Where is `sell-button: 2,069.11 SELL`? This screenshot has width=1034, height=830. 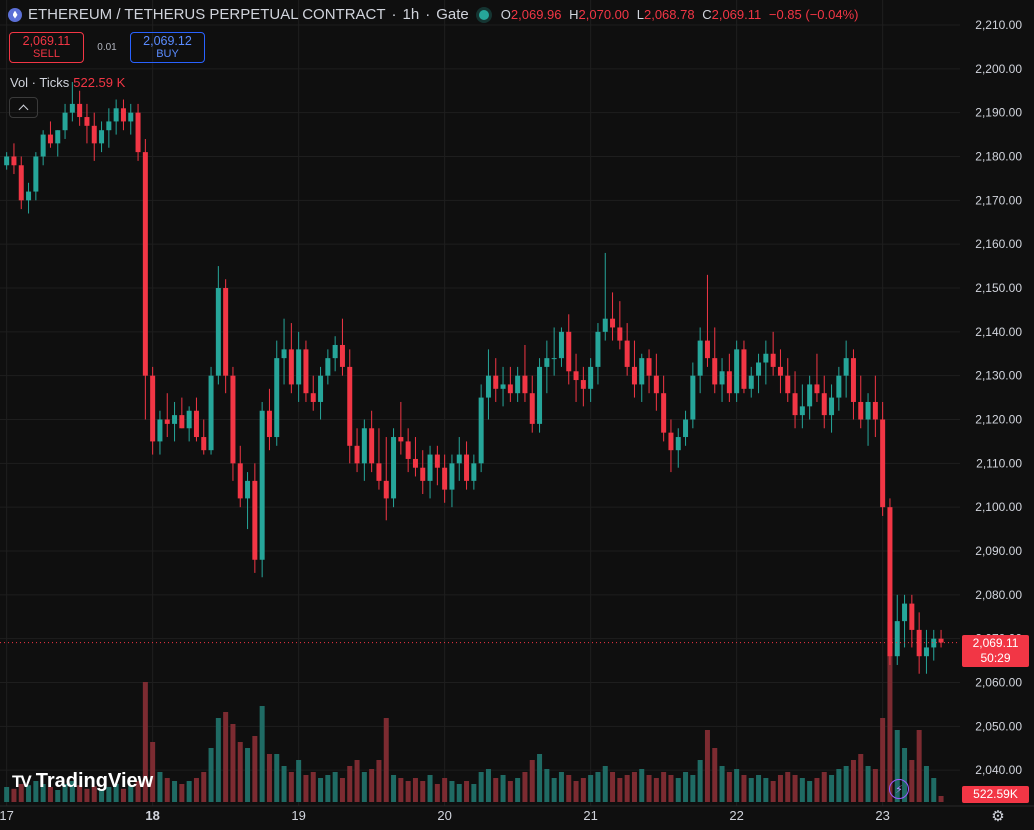
sell-button: 2,069.11 SELL is located at coordinates (46, 47).